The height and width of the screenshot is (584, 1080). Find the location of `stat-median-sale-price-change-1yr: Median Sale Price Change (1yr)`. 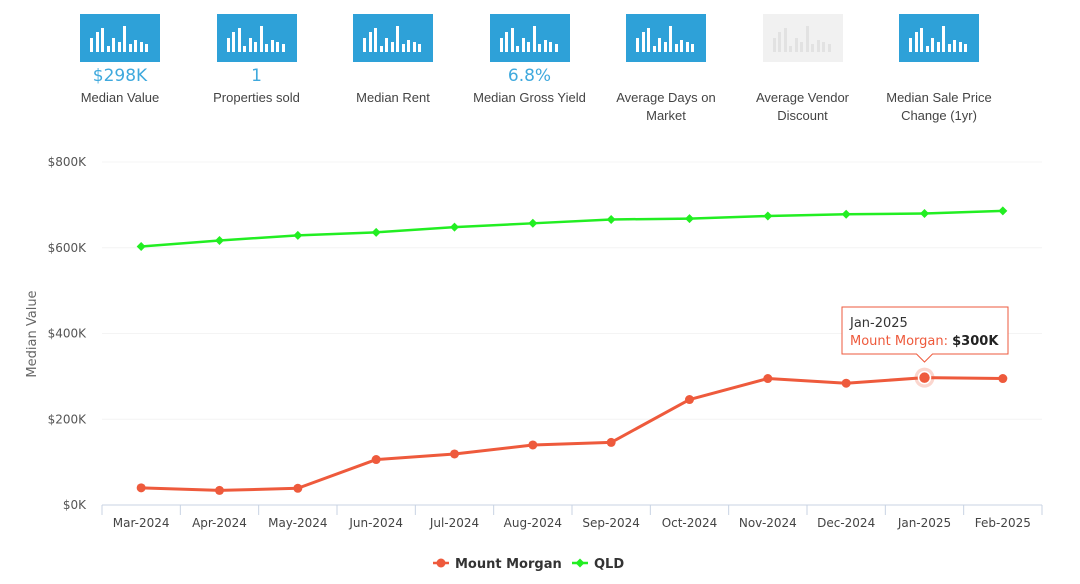

stat-median-sale-price-change-1yr: Median Sale Price Change (1yr) is located at coordinates (939, 69).